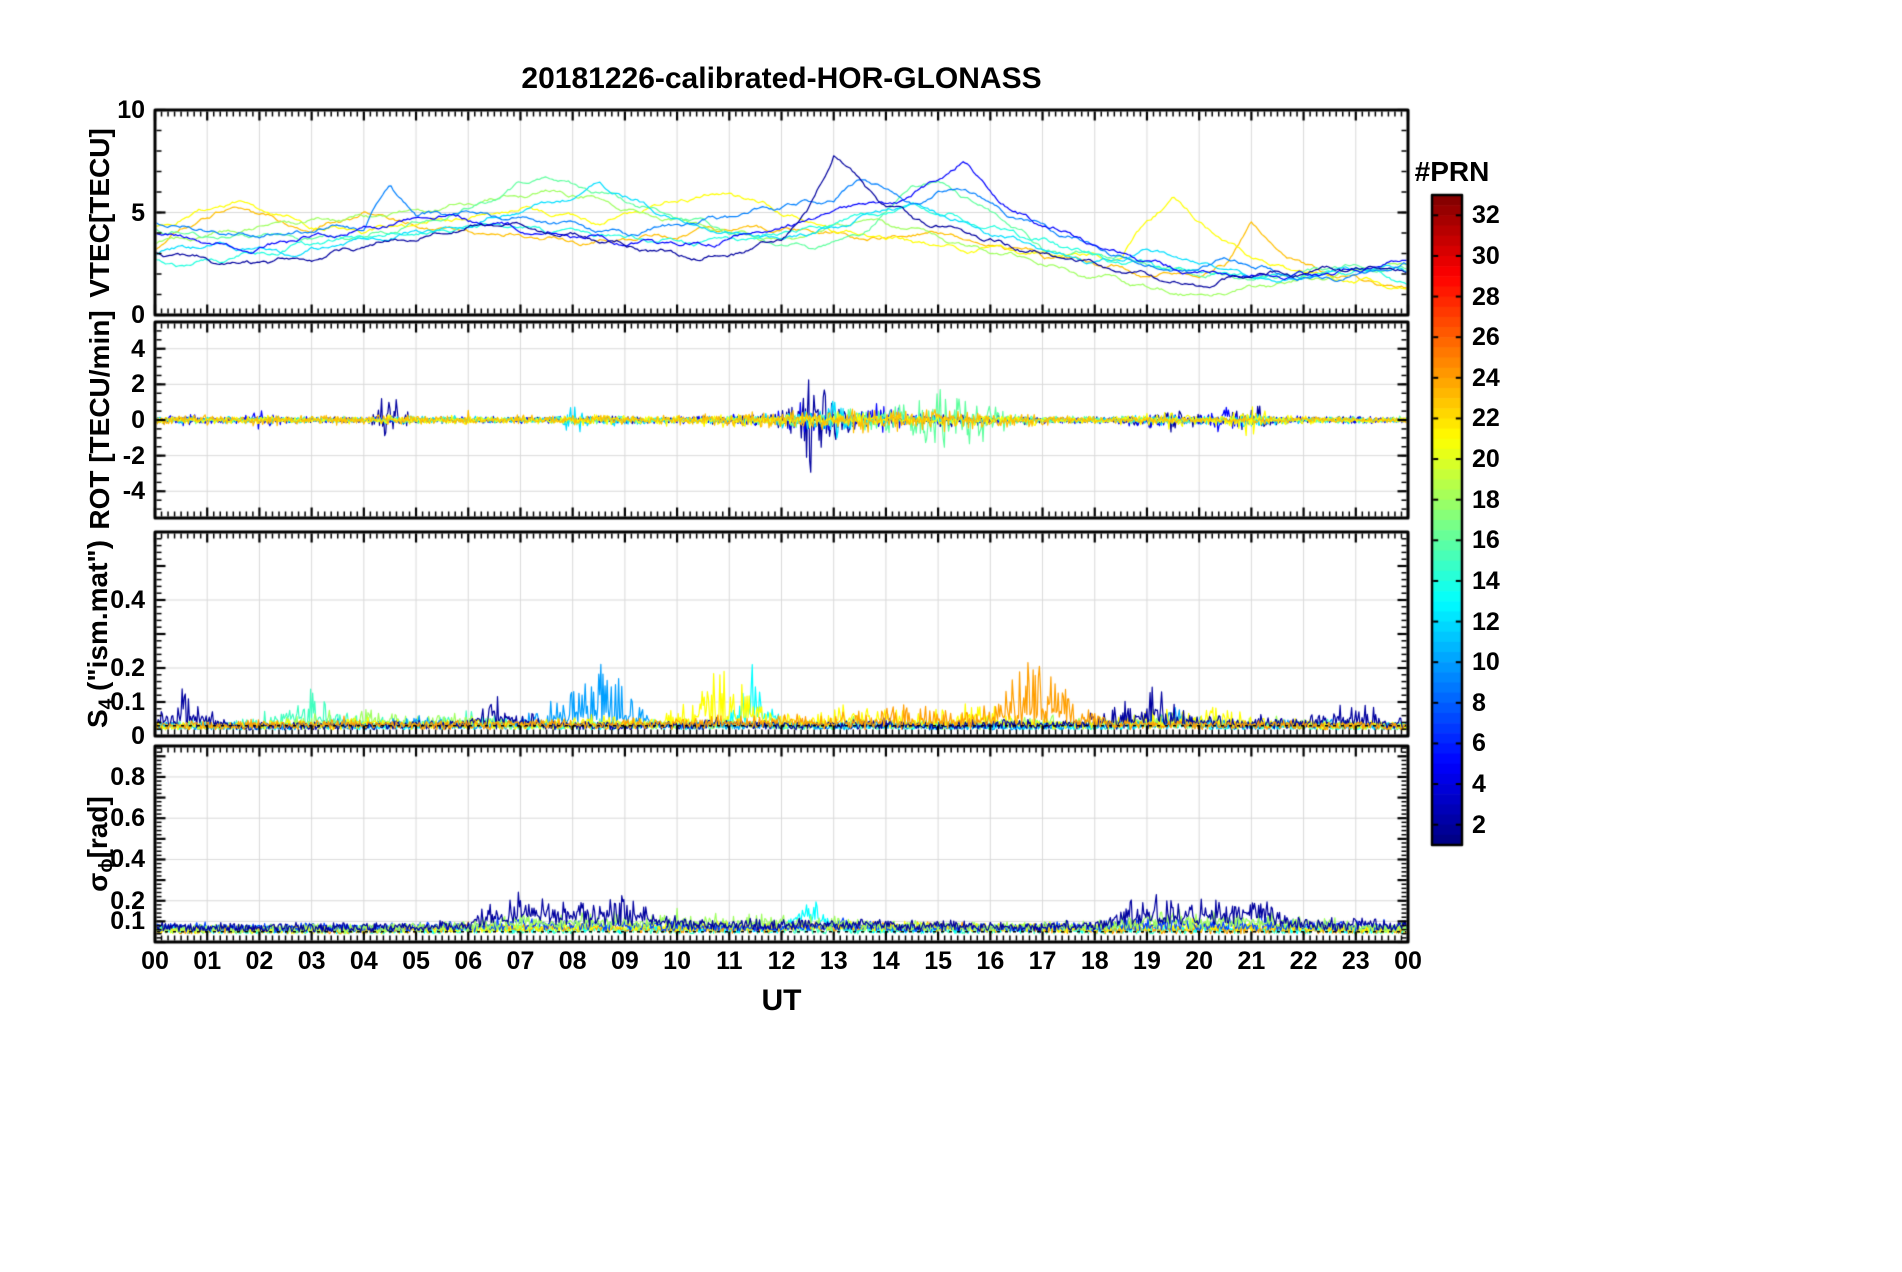  What do you see at coordinates (1479, 824) in the screenshot?
I see `colorbar-tick-label: 2` at bounding box center [1479, 824].